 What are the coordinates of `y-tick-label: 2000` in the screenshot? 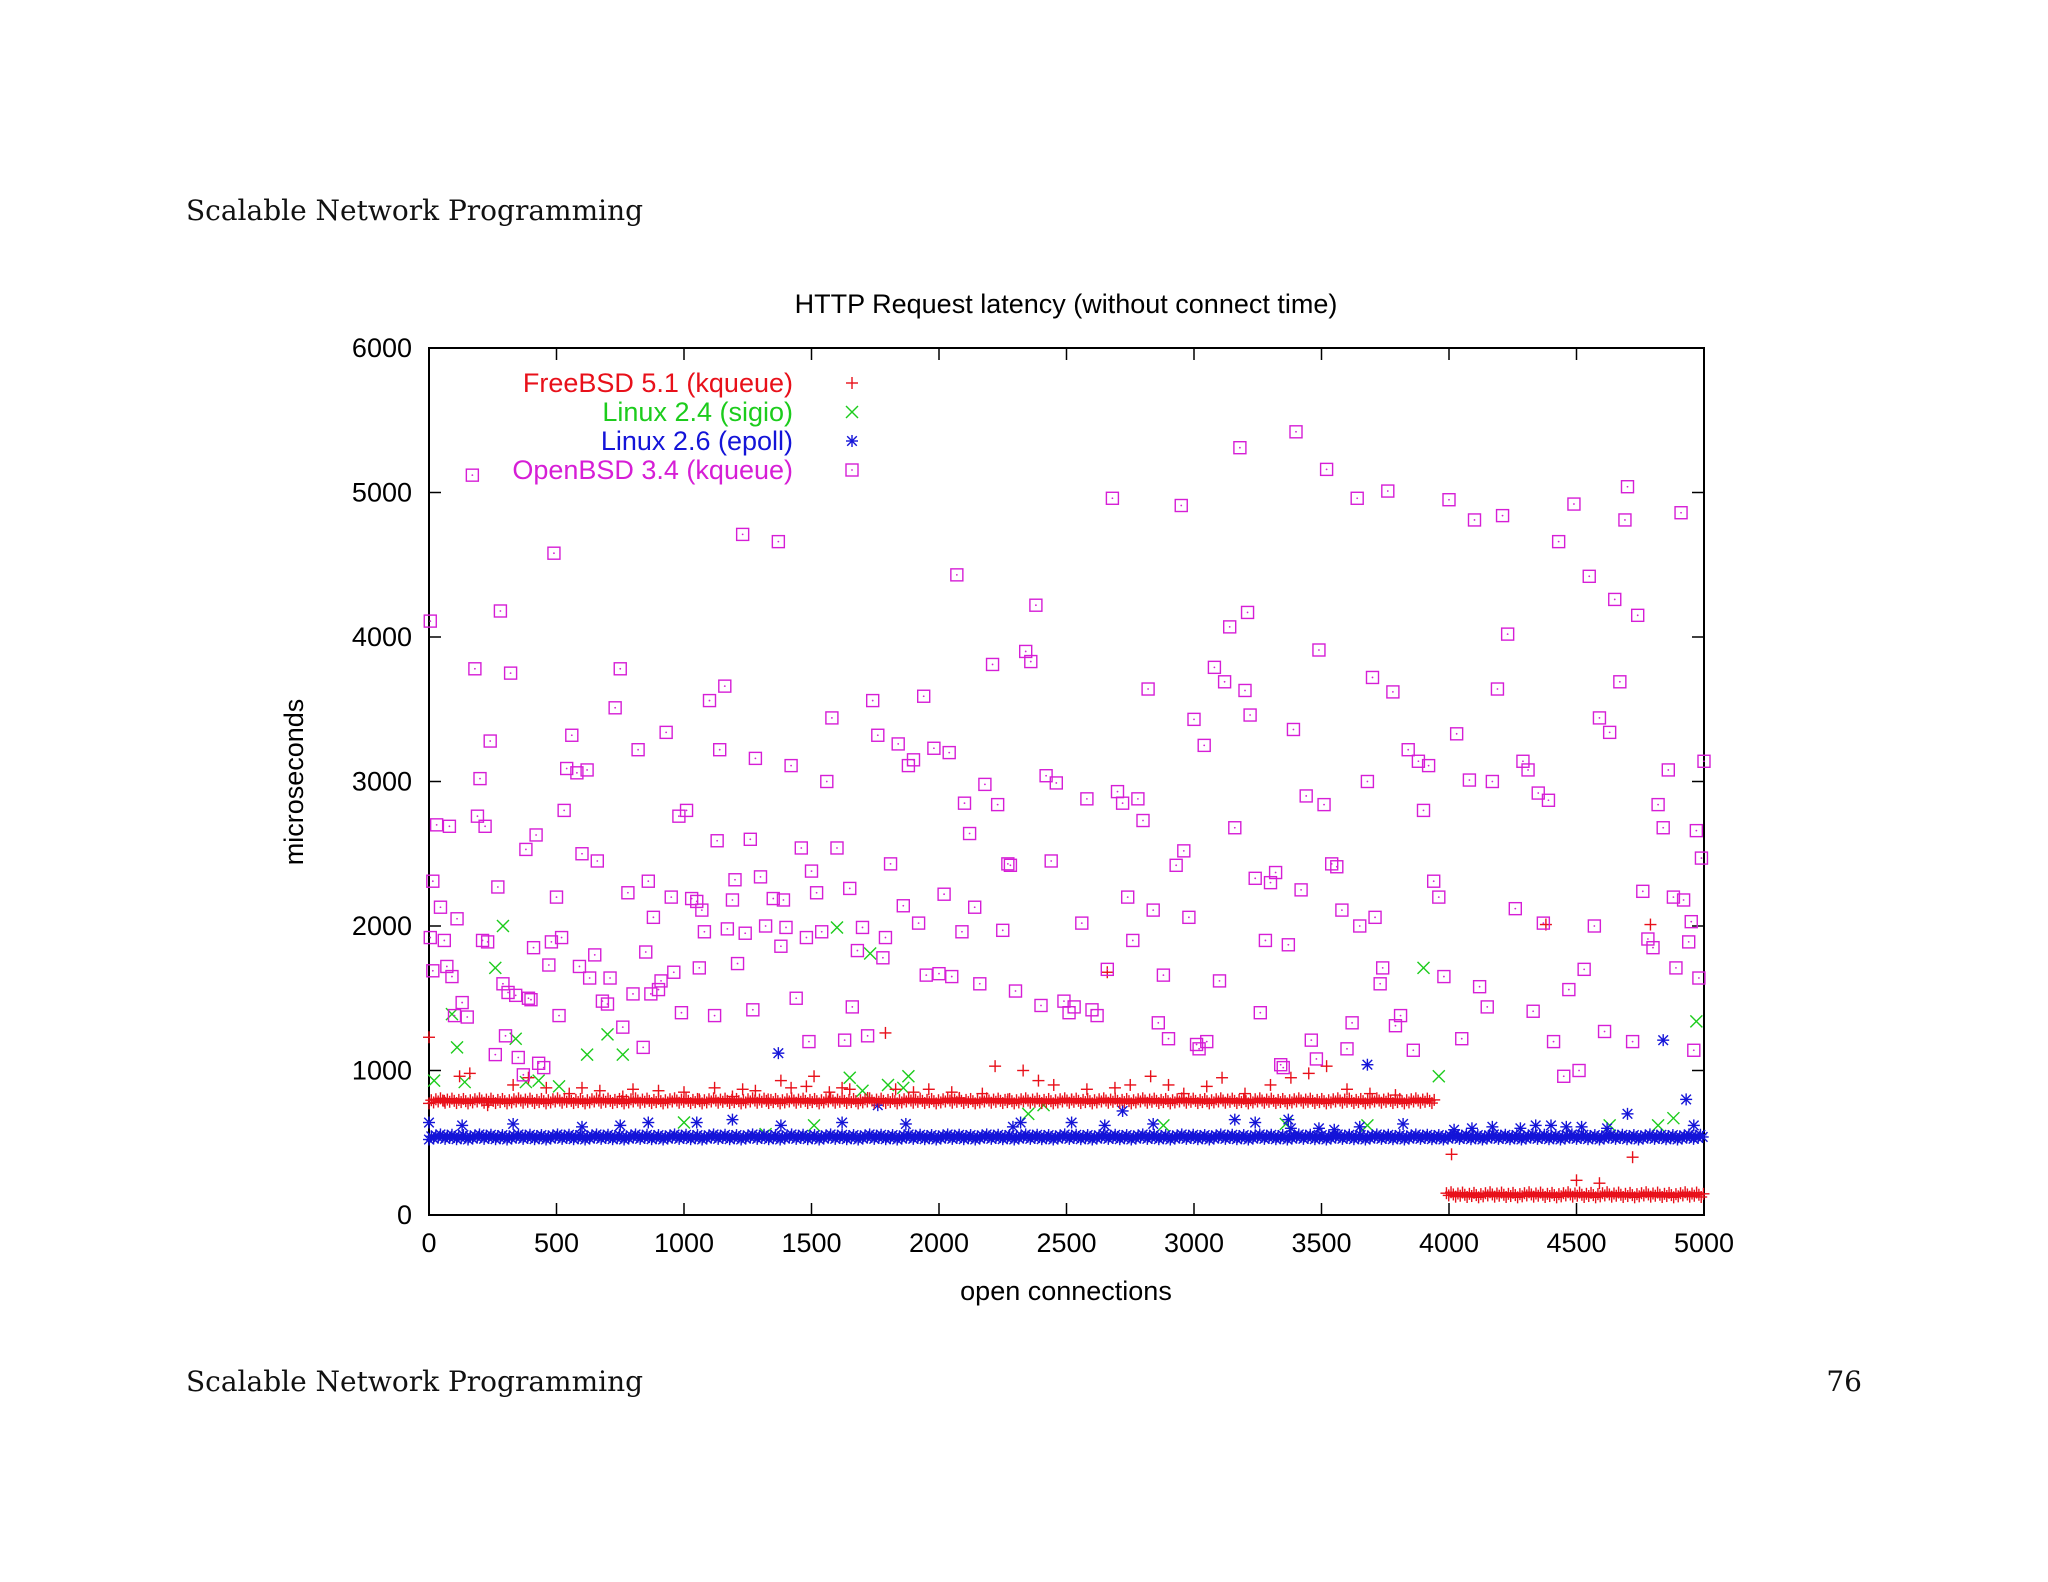 It's located at (382, 926).